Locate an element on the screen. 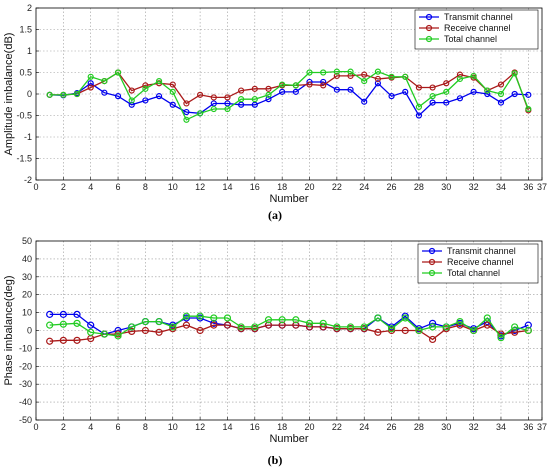 The height and width of the screenshot is (471, 550). x-tick-label: 4 is located at coordinates (90, 427).